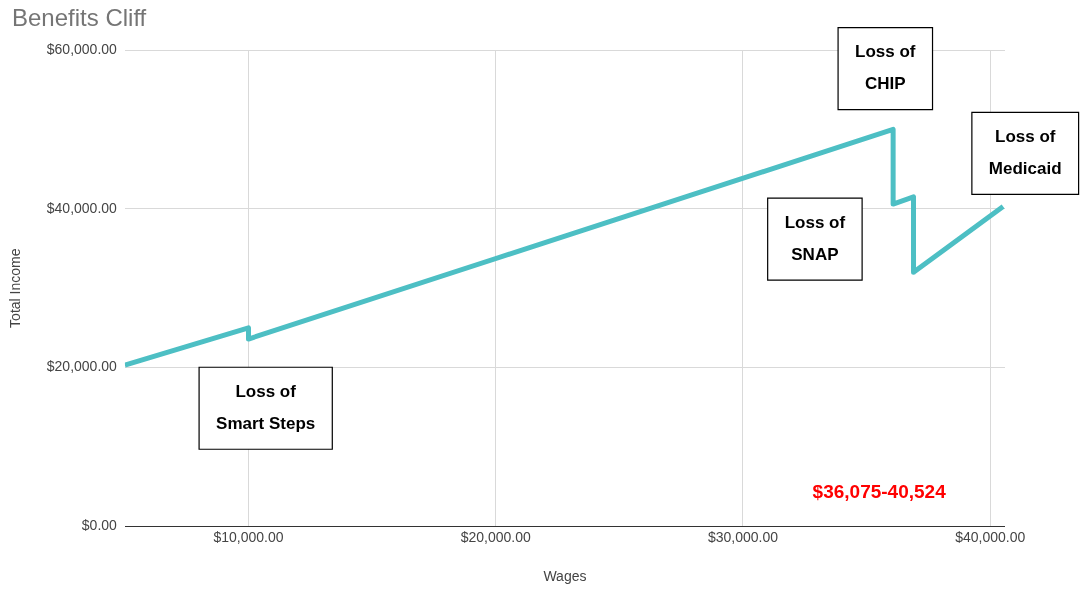 This screenshot has width=1089, height=594. I want to click on x-tick-label: $10,000.00, so click(248, 536).